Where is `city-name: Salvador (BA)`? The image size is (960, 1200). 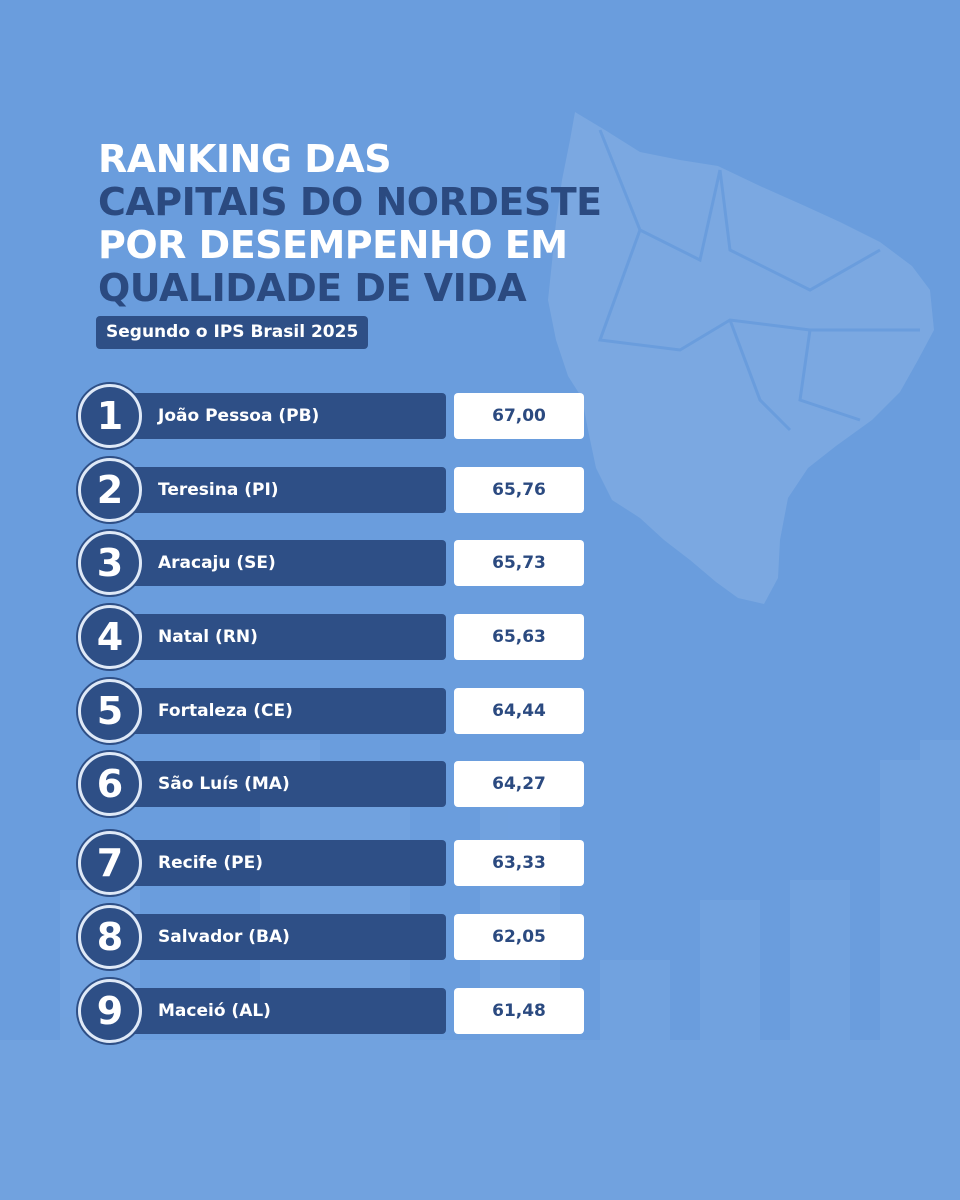 city-name: Salvador (BA) is located at coordinates (224, 937).